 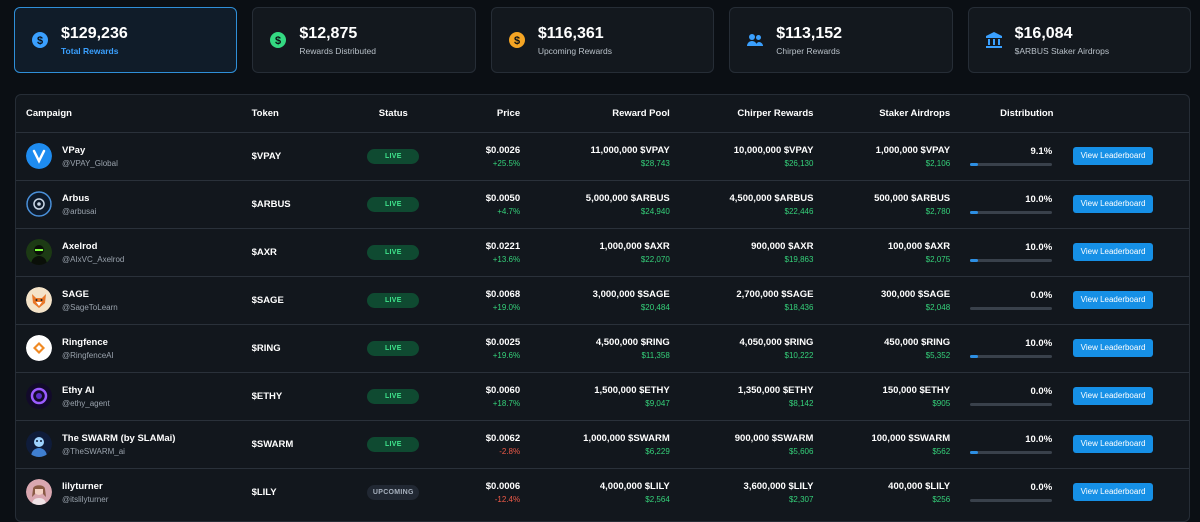 I want to click on staker-airdrops-cell: 100,000 $AXR $2,075, so click(x=882, y=252).